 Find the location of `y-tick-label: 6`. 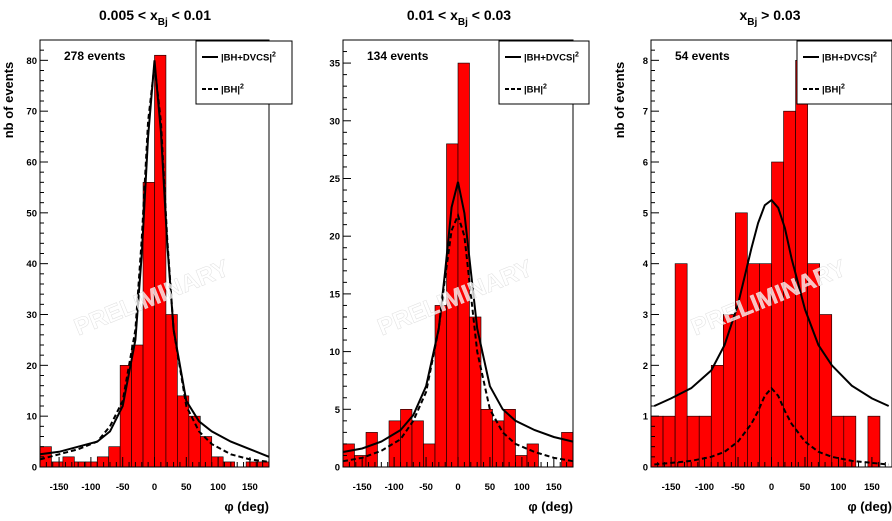

y-tick-label: 6 is located at coordinates (645, 163).